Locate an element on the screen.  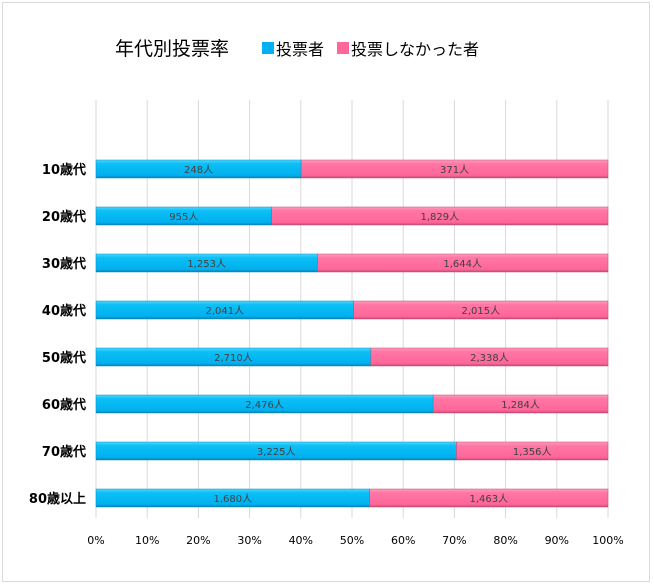
data-label-nonvoters: 1,356人 is located at coordinates (532, 452).